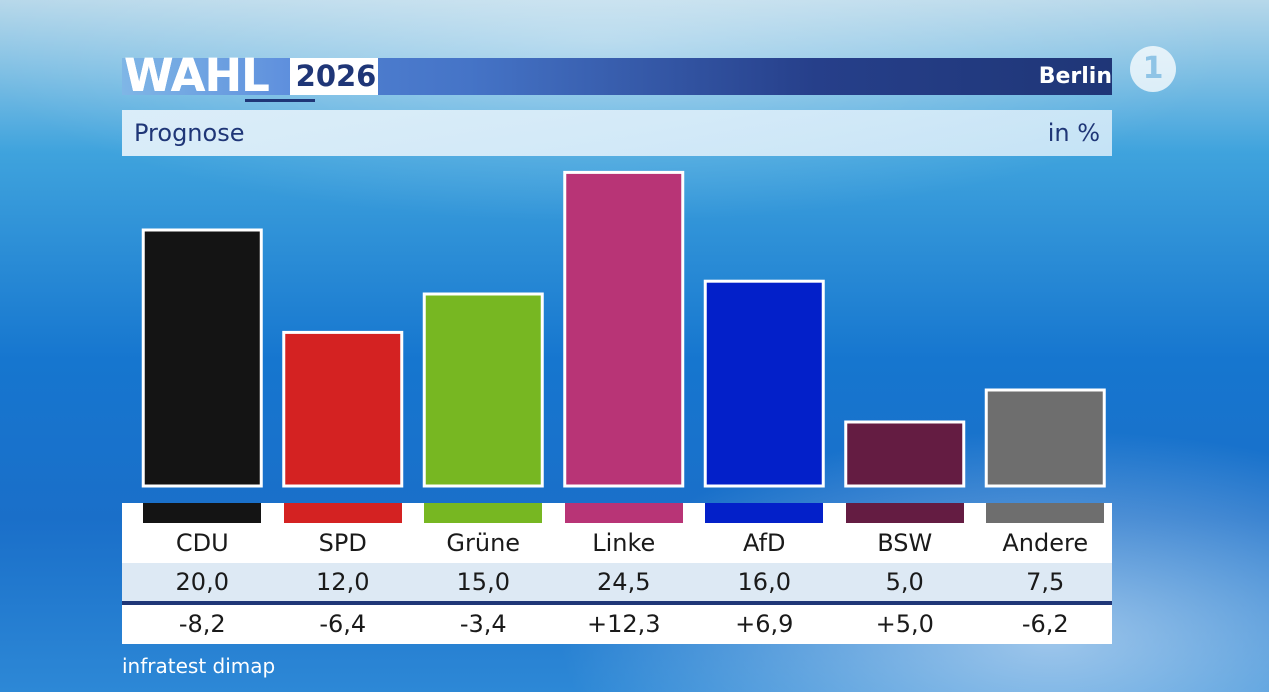 The height and width of the screenshot is (692, 1269). What do you see at coordinates (904, 582) in the screenshot?
I see `value-label-bsw: 5,0` at bounding box center [904, 582].